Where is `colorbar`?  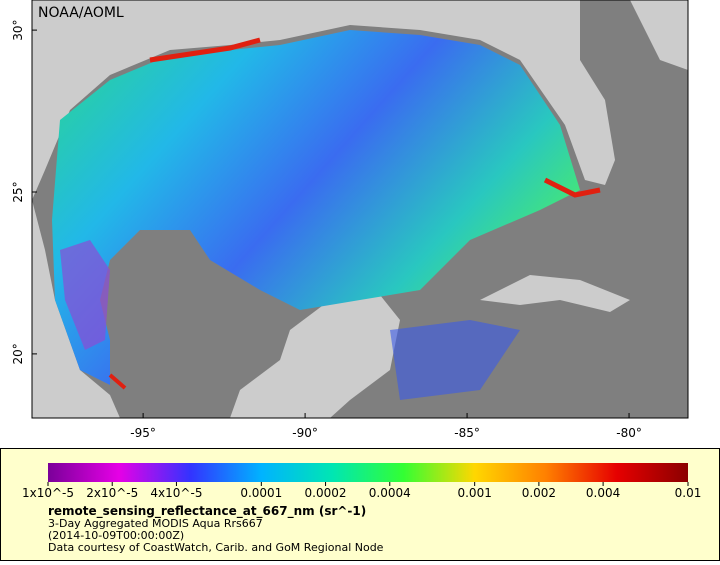 colorbar is located at coordinates (368, 472).